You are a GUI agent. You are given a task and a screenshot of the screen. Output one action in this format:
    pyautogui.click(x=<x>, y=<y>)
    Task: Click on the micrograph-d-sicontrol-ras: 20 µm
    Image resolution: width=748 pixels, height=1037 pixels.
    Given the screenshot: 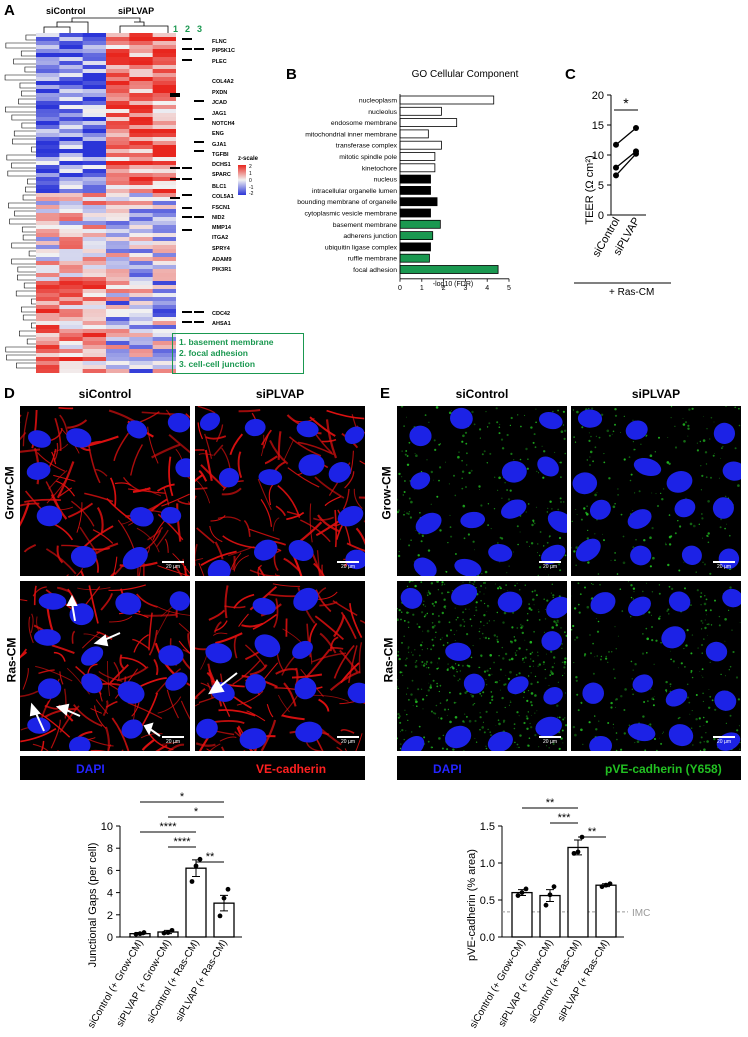 What is the action you would take?
    pyautogui.click(x=105, y=666)
    